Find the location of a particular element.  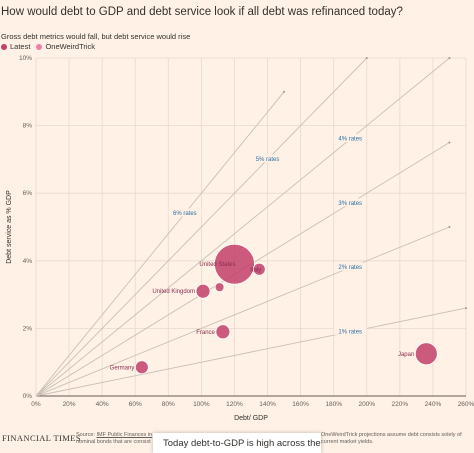

rate-line-label: 3% rates is located at coordinates (350, 204).